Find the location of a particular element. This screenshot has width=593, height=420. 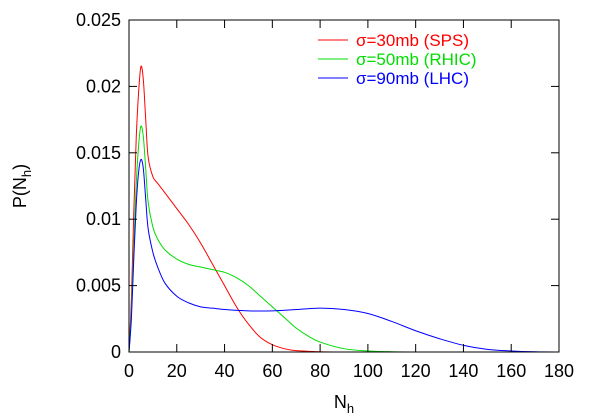

x-tick-label: 80 is located at coordinates (320, 371).